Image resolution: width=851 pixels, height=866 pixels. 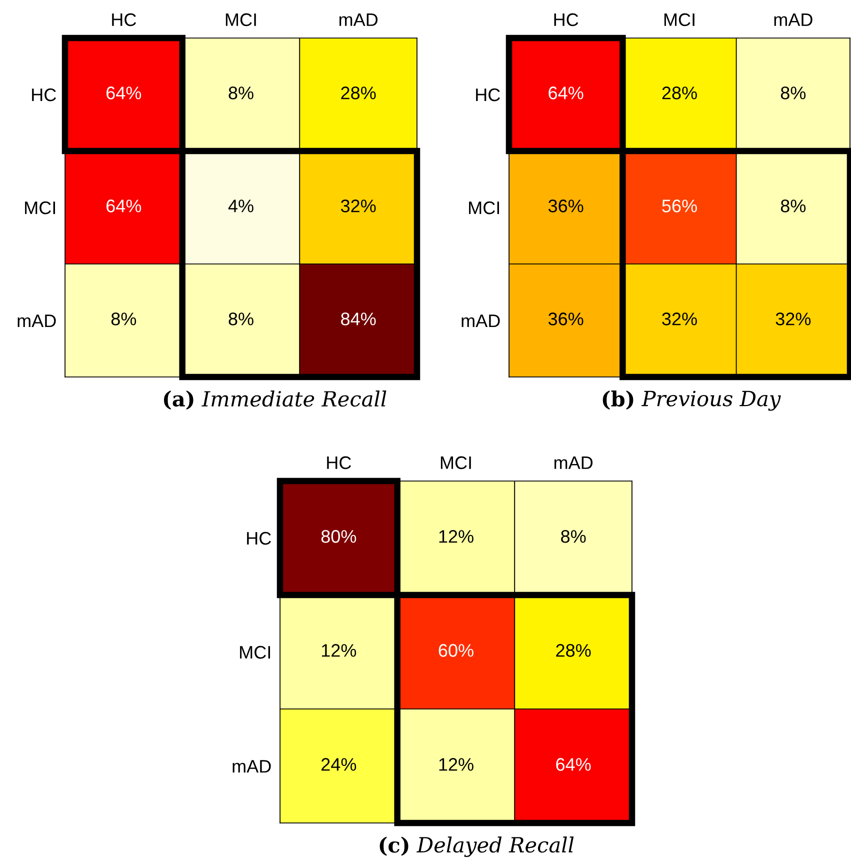 What do you see at coordinates (358, 319) in the screenshot?
I see `data-label: 84%` at bounding box center [358, 319].